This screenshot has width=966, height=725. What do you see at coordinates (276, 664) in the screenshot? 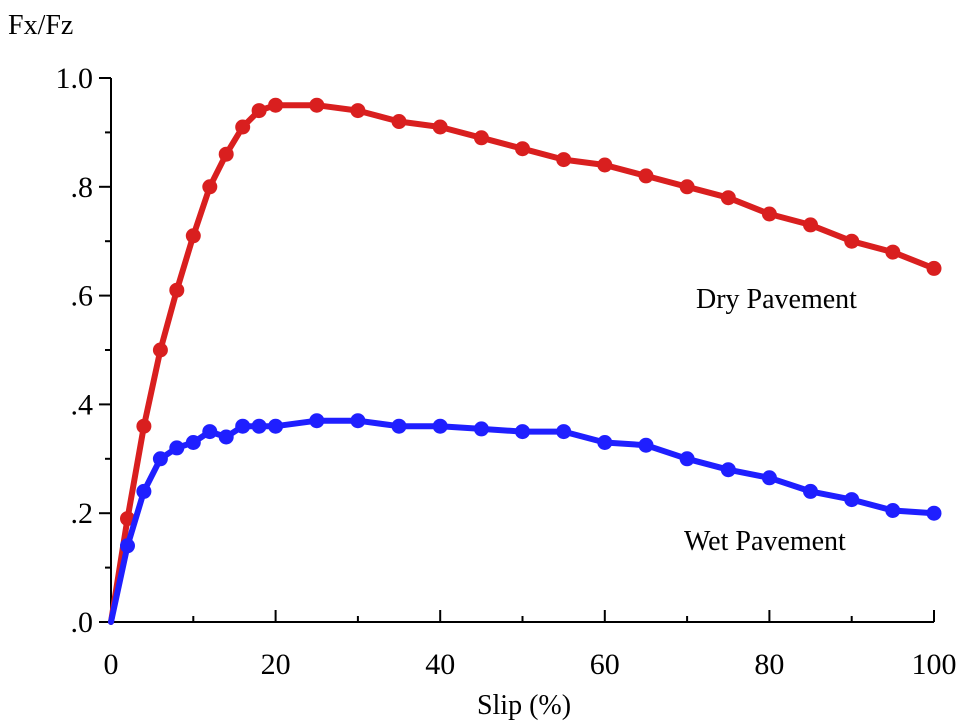
I see `x-tick-label: 20` at bounding box center [276, 664].